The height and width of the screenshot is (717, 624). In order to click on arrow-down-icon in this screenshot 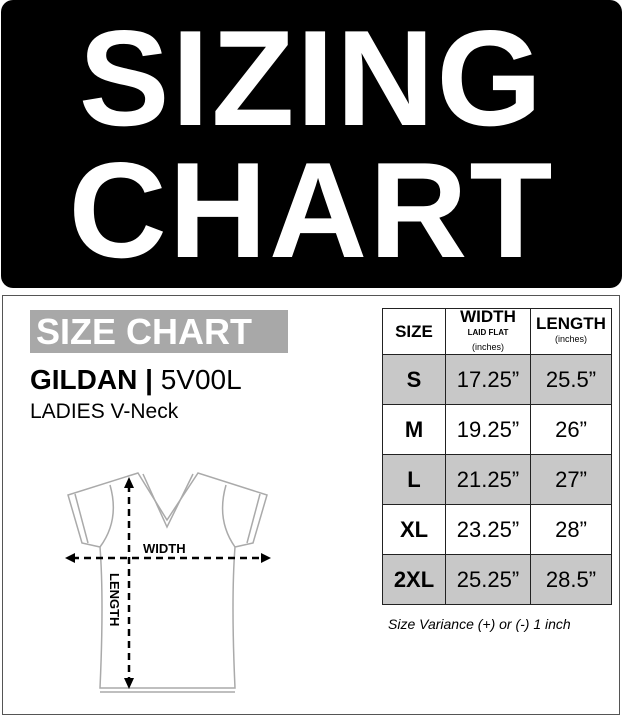, I will do `click(129, 683)`.